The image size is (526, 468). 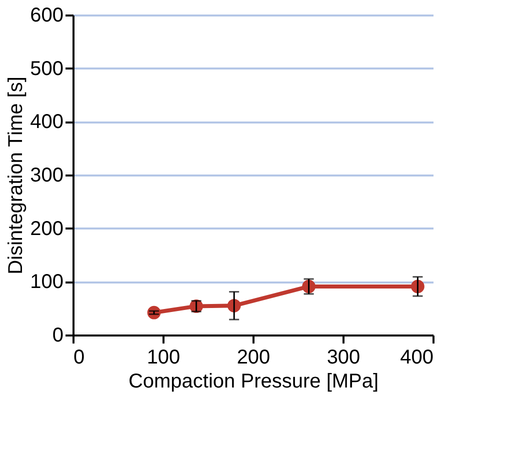 What do you see at coordinates (47, 229) in the screenshot?
I see `y-tick-label: 200` at bounding box center [47, 229].